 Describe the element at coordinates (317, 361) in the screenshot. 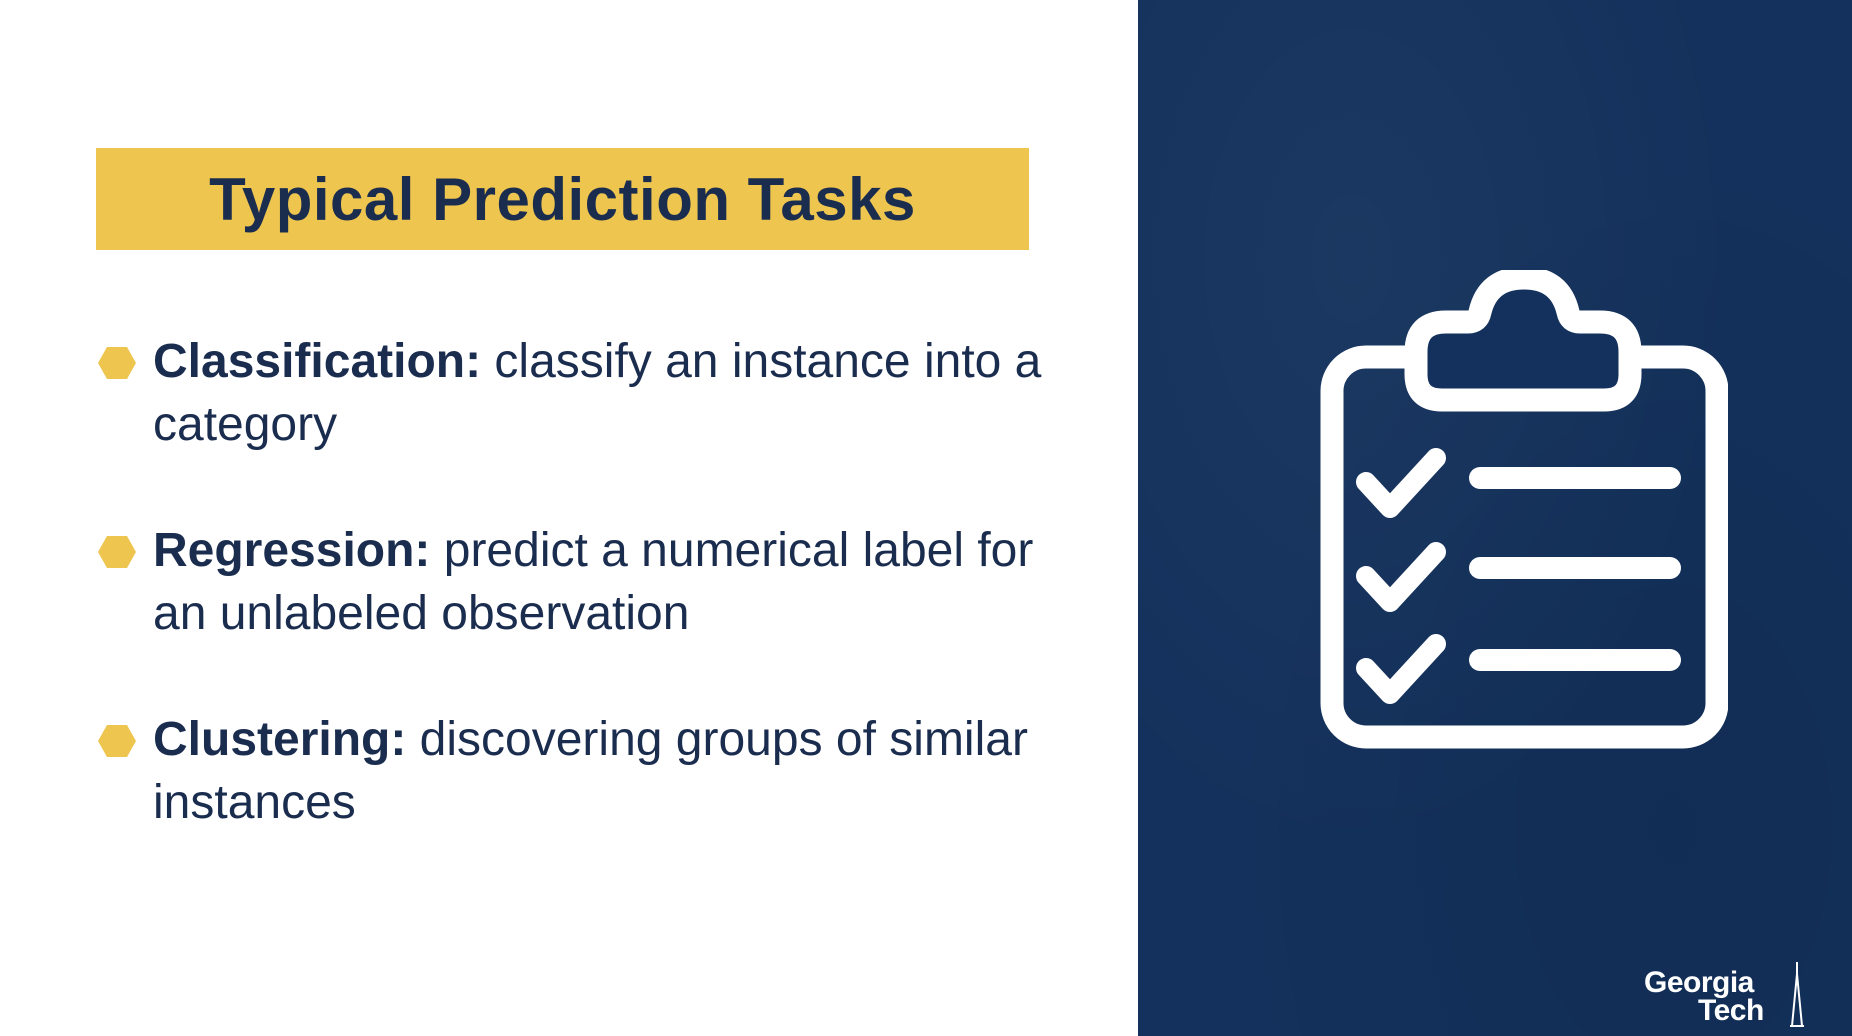

I see `bullet-term: Classification:` at that location.